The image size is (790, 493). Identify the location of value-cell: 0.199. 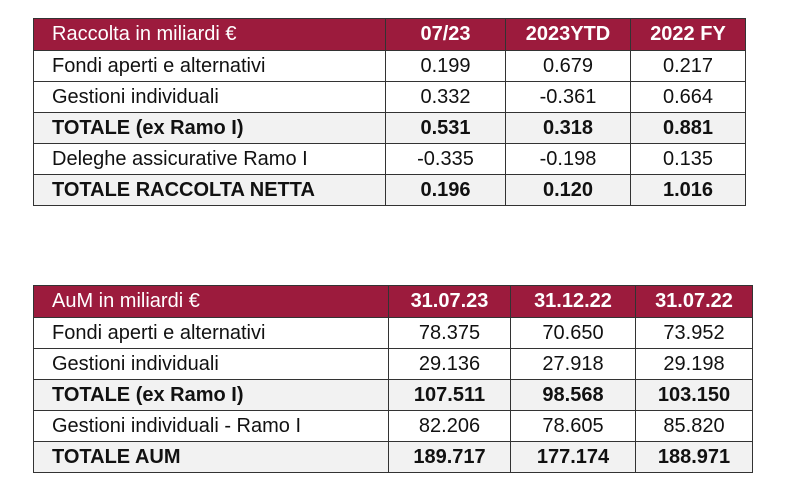
(445, 66).